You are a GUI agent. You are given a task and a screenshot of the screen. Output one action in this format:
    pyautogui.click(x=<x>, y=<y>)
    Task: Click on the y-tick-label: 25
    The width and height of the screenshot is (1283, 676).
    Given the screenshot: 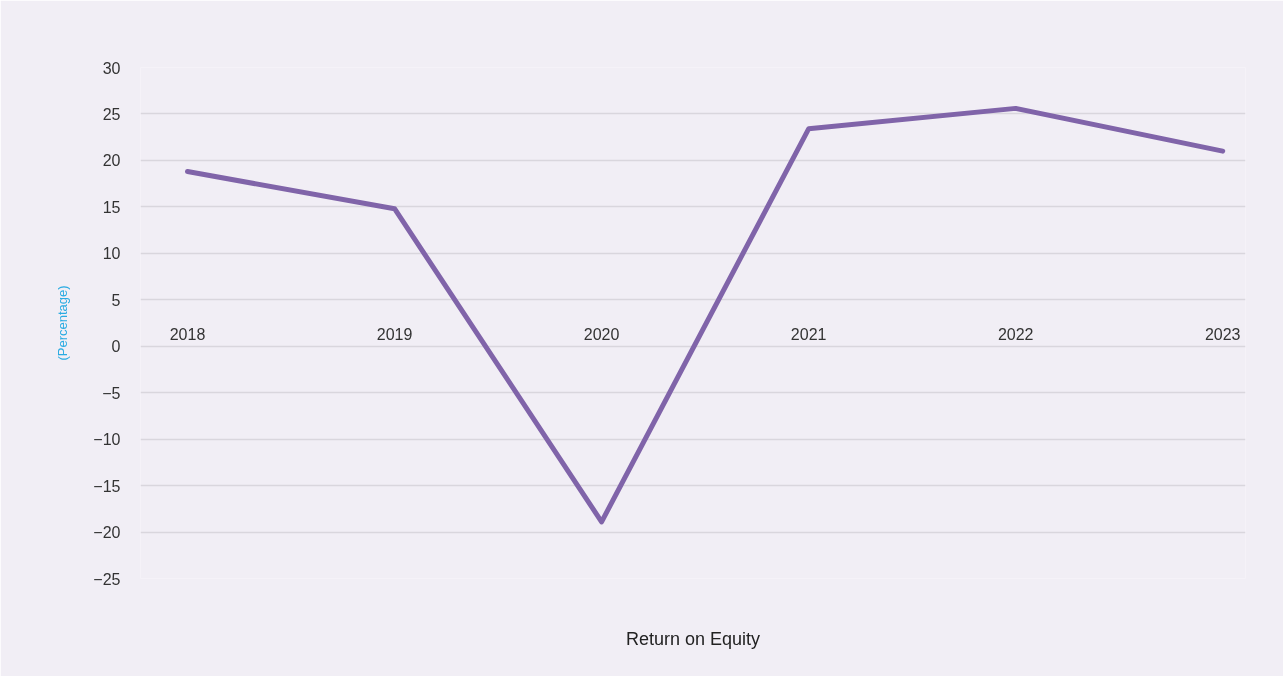 What is the action you would take?
    pyautogui.click(x=111, y=114)
    